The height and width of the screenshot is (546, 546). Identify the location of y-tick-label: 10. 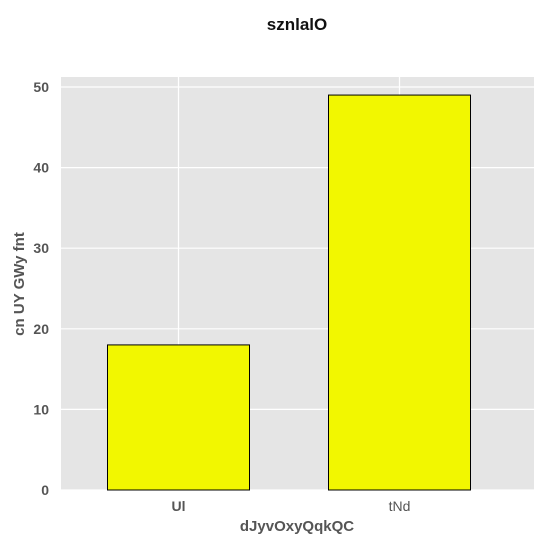
(41, 409).